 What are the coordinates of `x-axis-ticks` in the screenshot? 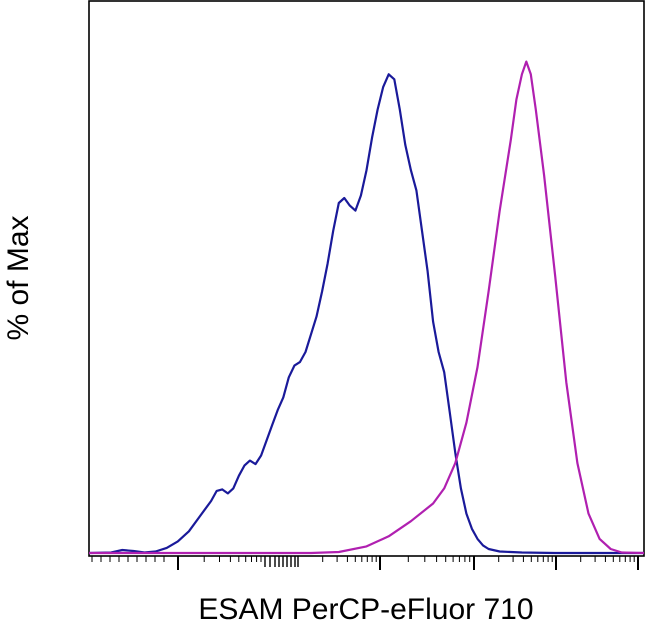 It's located at (365, 563).